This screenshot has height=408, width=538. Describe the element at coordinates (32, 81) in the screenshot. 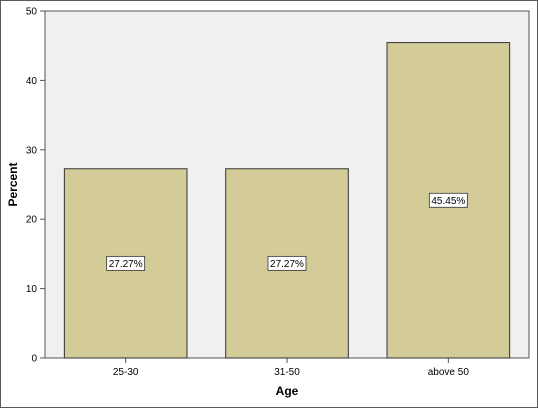

I see `y-tick-label: 40` at that location.